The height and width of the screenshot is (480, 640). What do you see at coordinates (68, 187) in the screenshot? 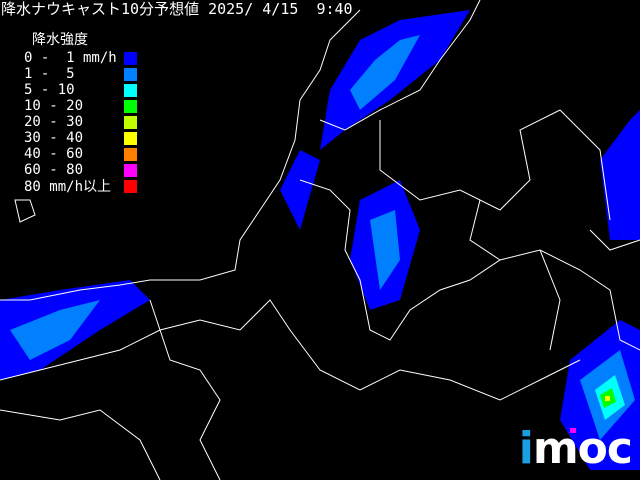
I see `legend-item-label: 80 mm/h以上` at bounding box center [68, 187].